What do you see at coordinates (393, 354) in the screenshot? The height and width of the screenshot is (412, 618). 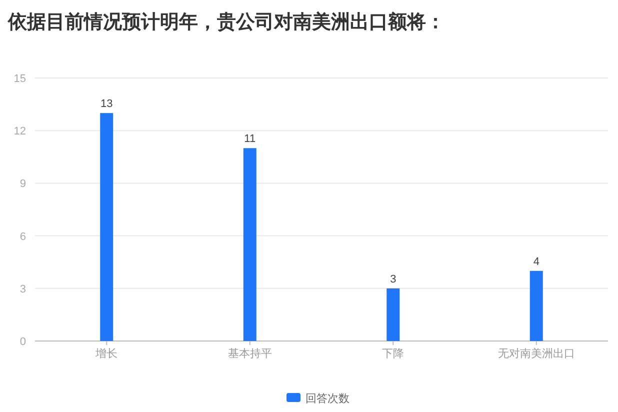 I see `x-tick-label: 下降` at bounding box center [393, 354].